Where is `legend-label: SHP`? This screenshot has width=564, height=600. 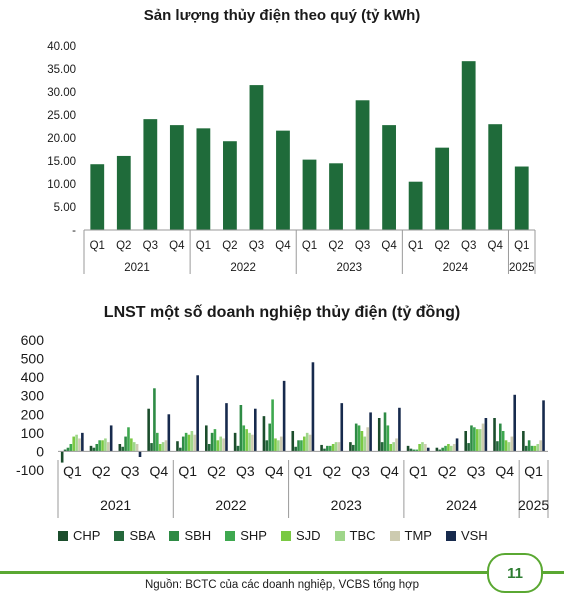 legend-label: SHP is located at coordinates (253, 535).